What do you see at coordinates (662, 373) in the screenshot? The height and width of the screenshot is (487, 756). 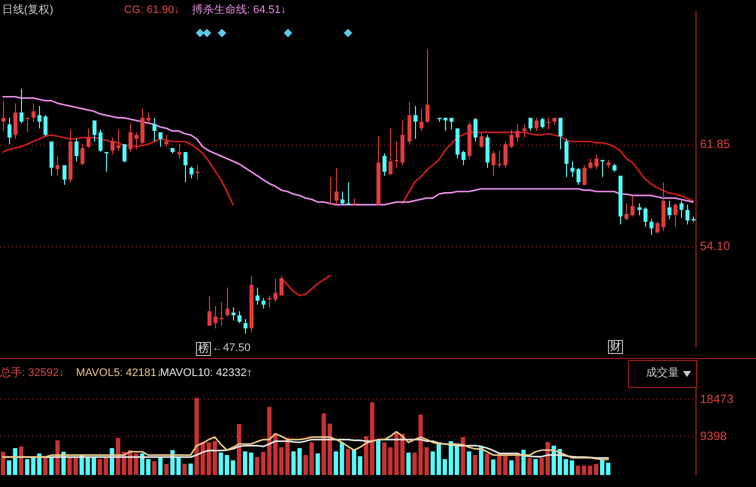 I see `annotation: 成交量` at bounding box center [662, 373].